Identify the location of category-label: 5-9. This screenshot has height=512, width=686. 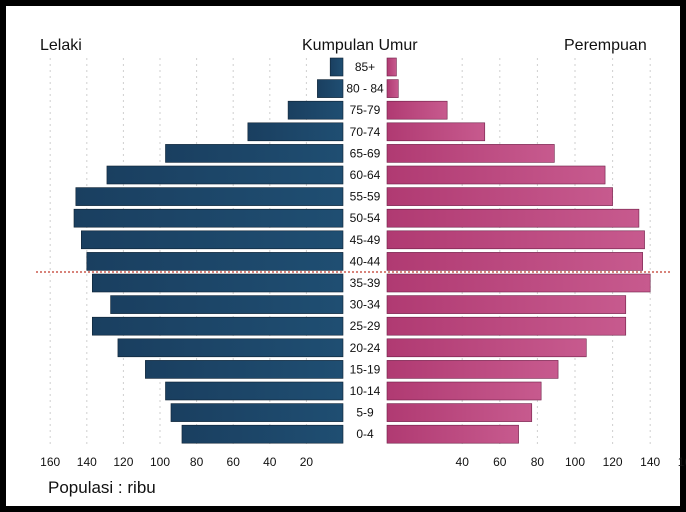
(365, 413).